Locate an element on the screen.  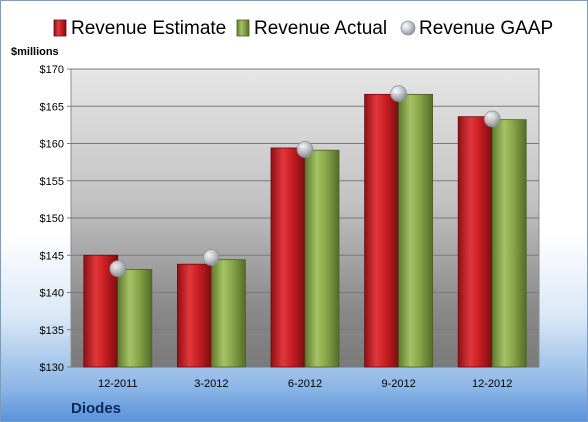
company-label: Diodes is located at coordinates (96, 408).